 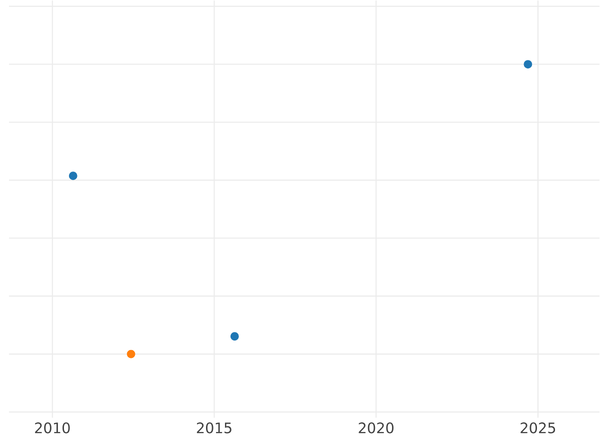 I want to click on x-tick-label: 2015, so click(x=214, y=428).